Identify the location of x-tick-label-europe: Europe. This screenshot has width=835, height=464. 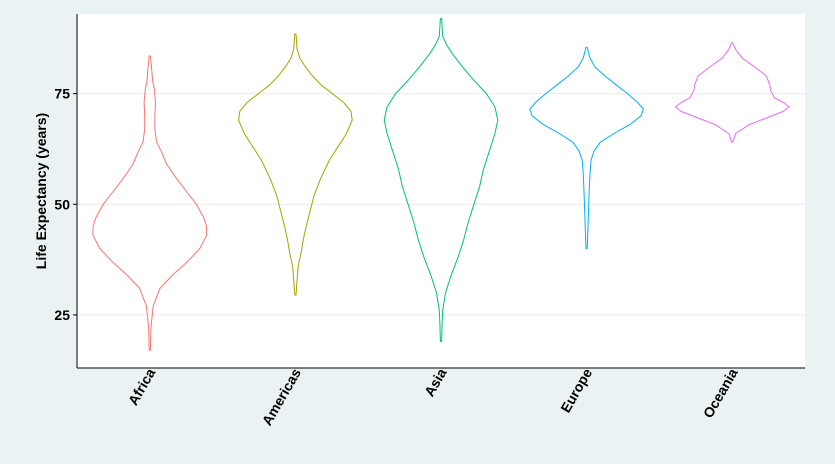
(576, 390).